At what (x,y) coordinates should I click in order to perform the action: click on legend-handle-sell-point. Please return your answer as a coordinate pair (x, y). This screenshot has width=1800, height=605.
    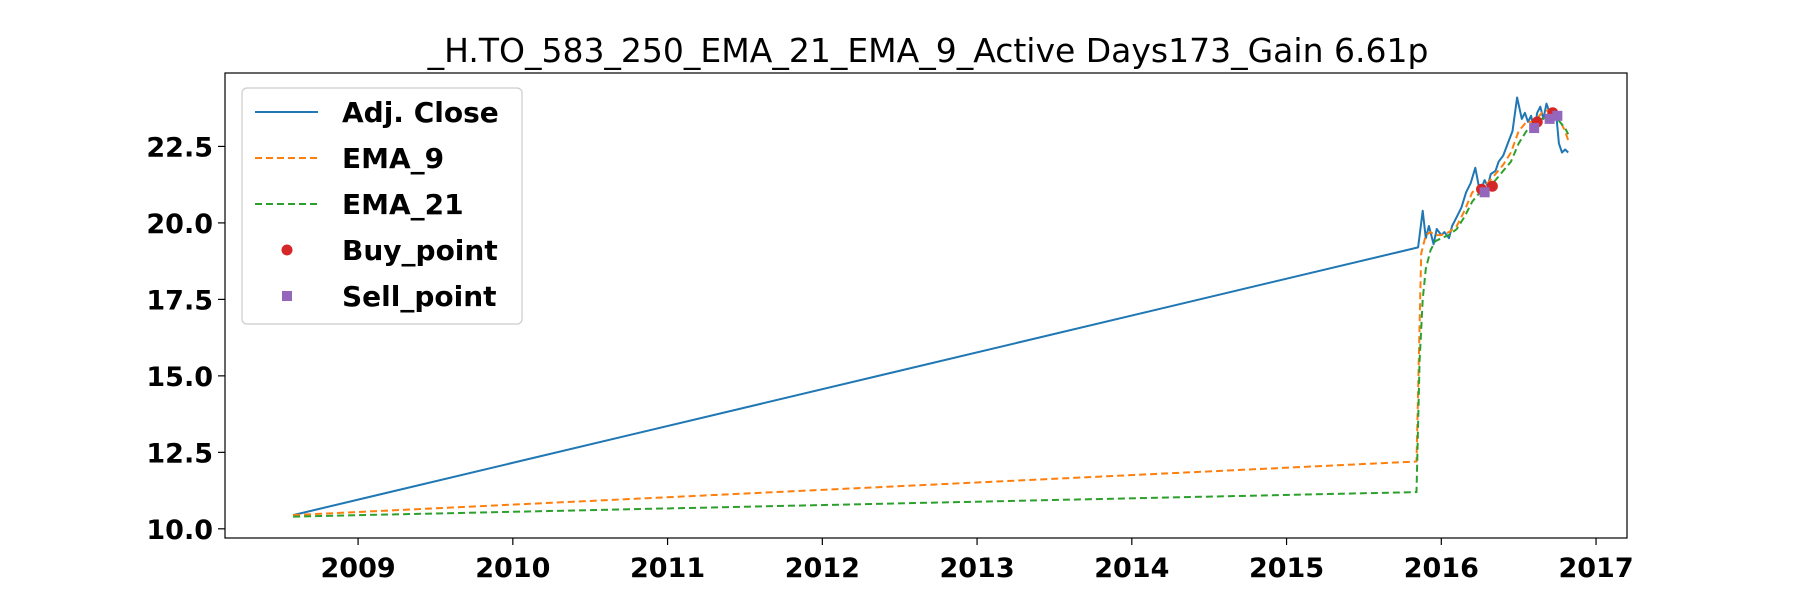
    Looking at the image, I should click on (287, 296).